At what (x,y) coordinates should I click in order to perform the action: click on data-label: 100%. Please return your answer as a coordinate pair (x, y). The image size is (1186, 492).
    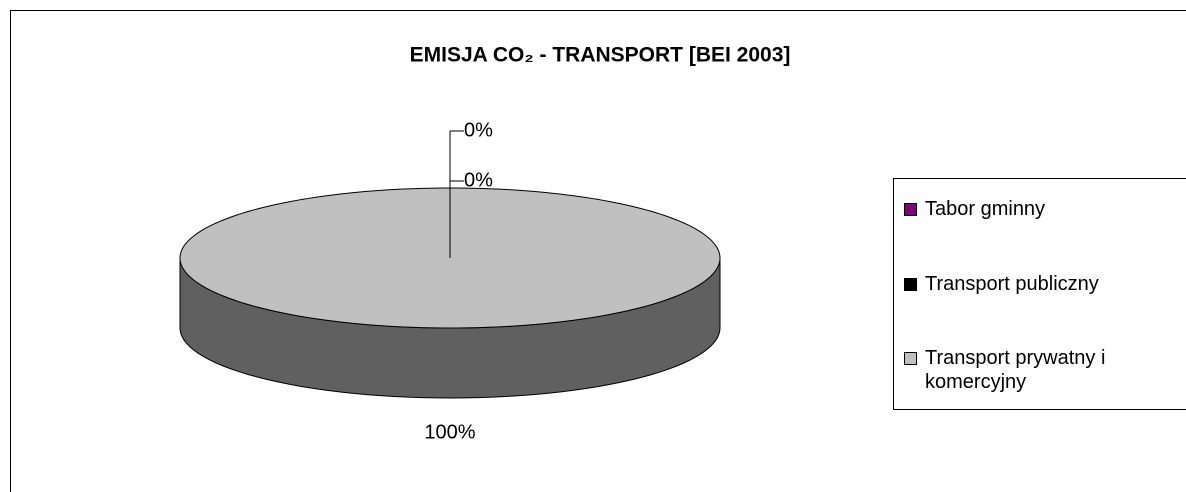
    Looking at the image, I should click on (449, 432).